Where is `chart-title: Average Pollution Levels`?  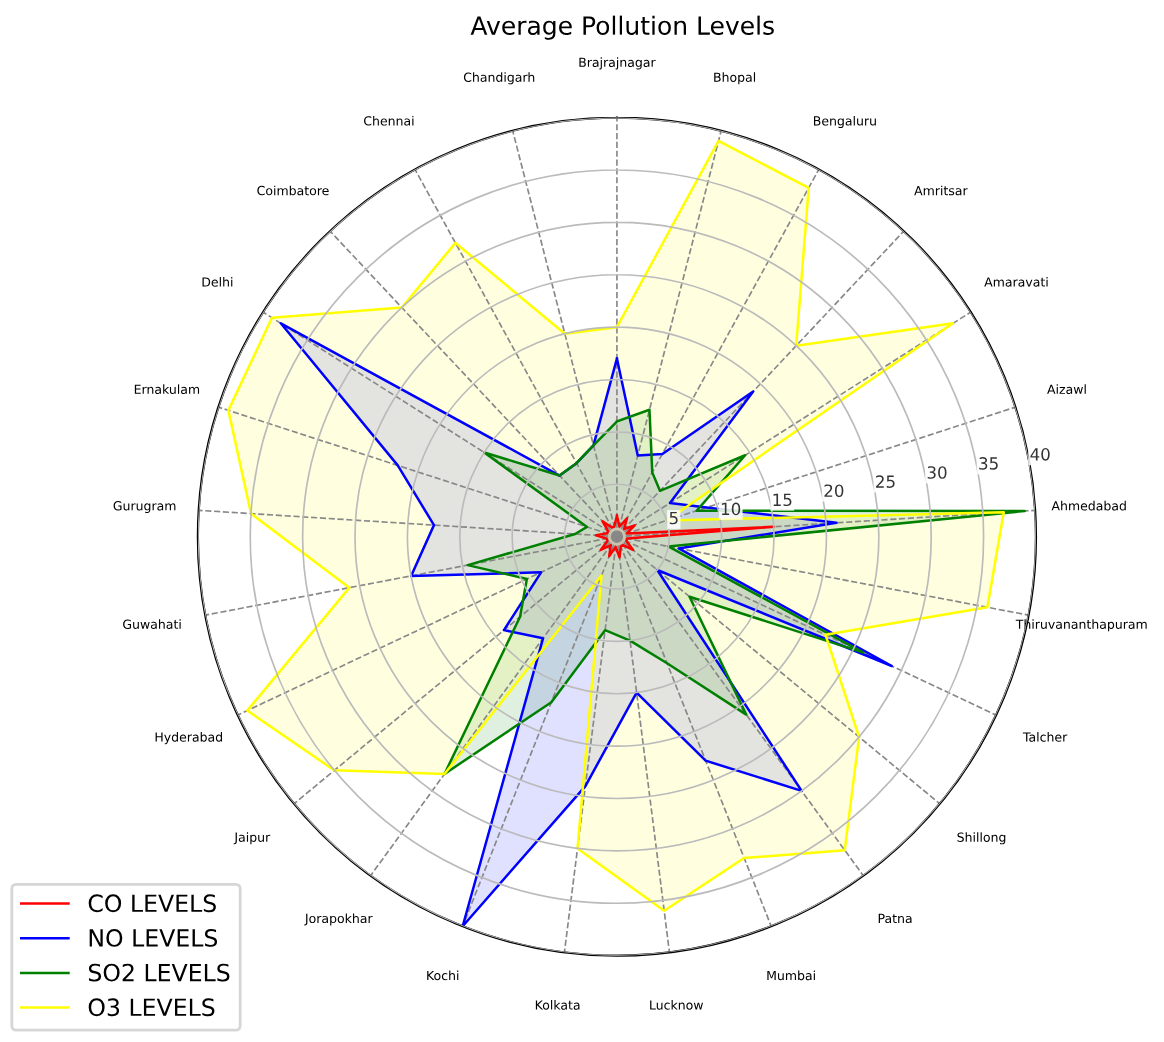
chart-title: Average Pollution Levels is located at coordinates (622, 27).